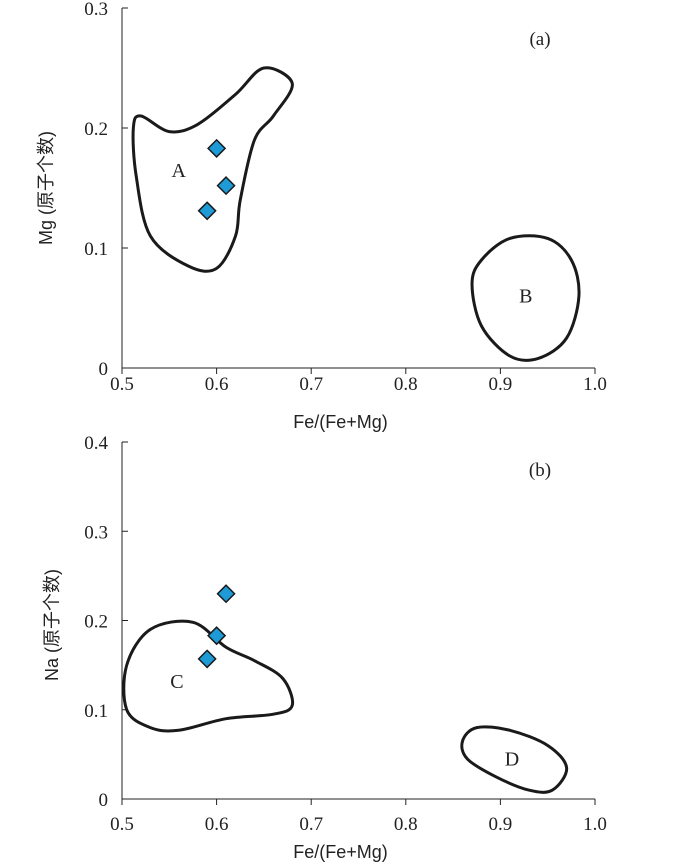 This screenshot has width=700, height=865. I want to click on panel-label: (a), so click(539, 39).